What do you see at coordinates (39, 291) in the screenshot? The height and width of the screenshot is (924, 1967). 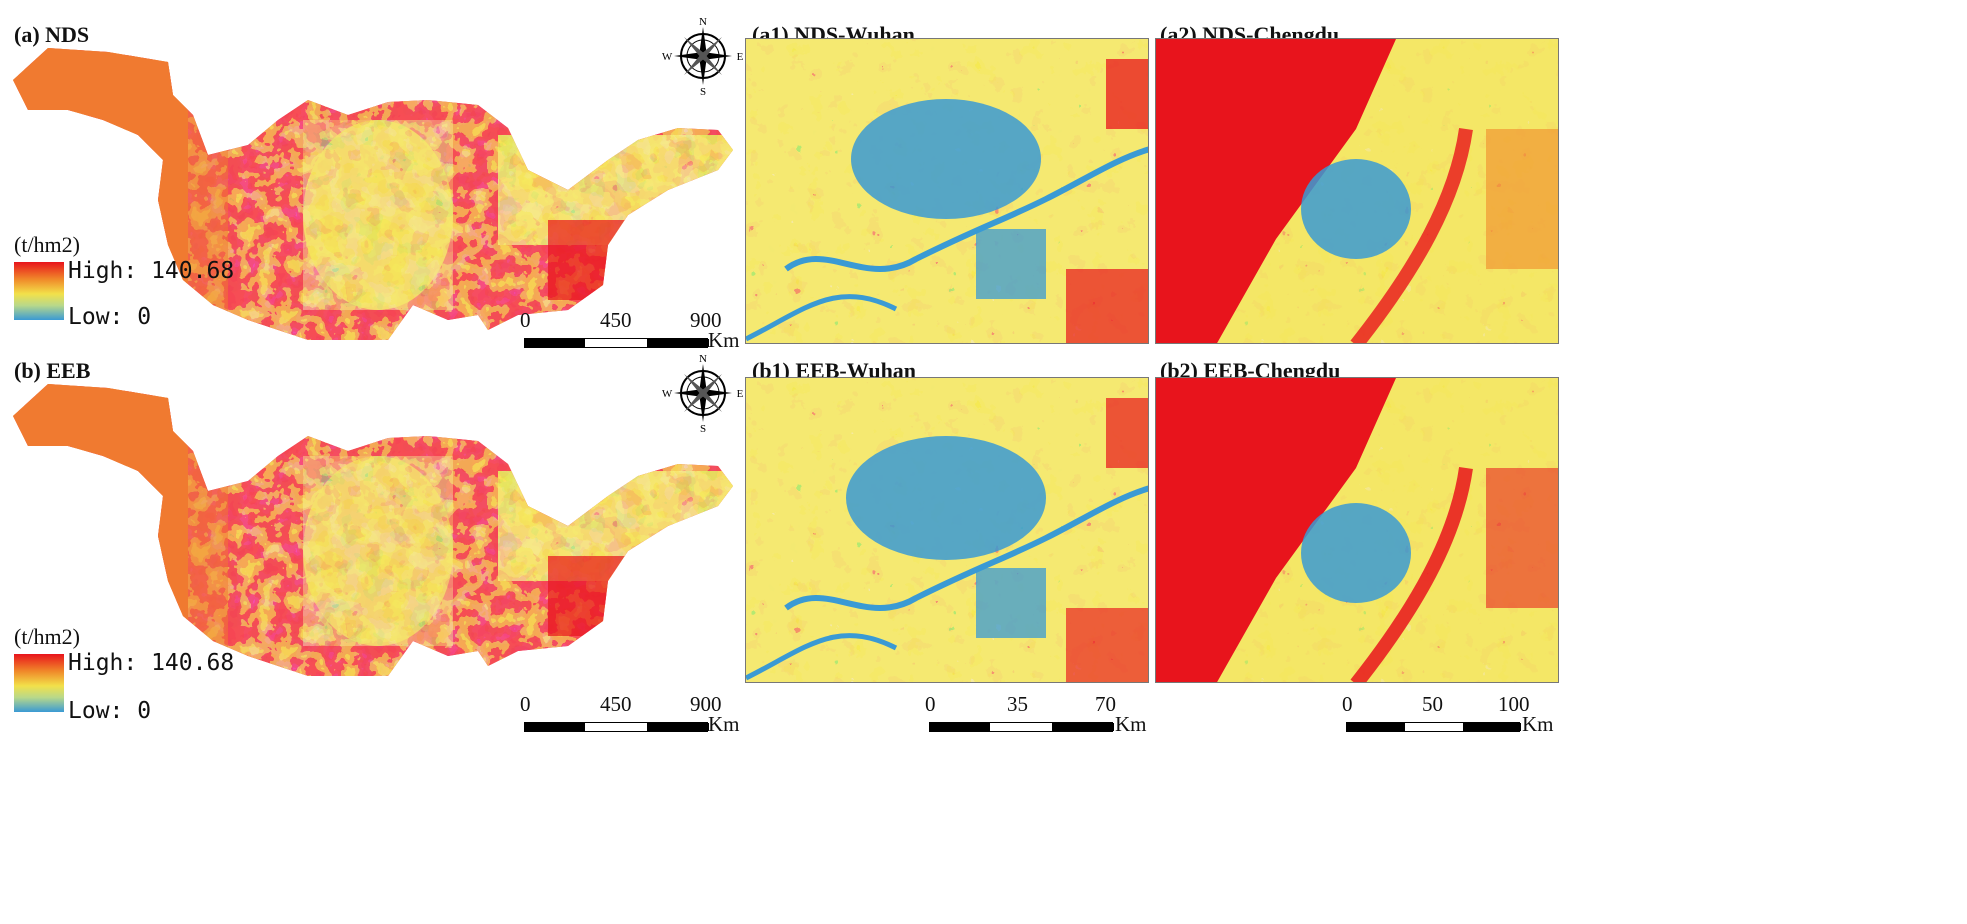 I see `legend-a-gradient` at bounding box center [39, 291].